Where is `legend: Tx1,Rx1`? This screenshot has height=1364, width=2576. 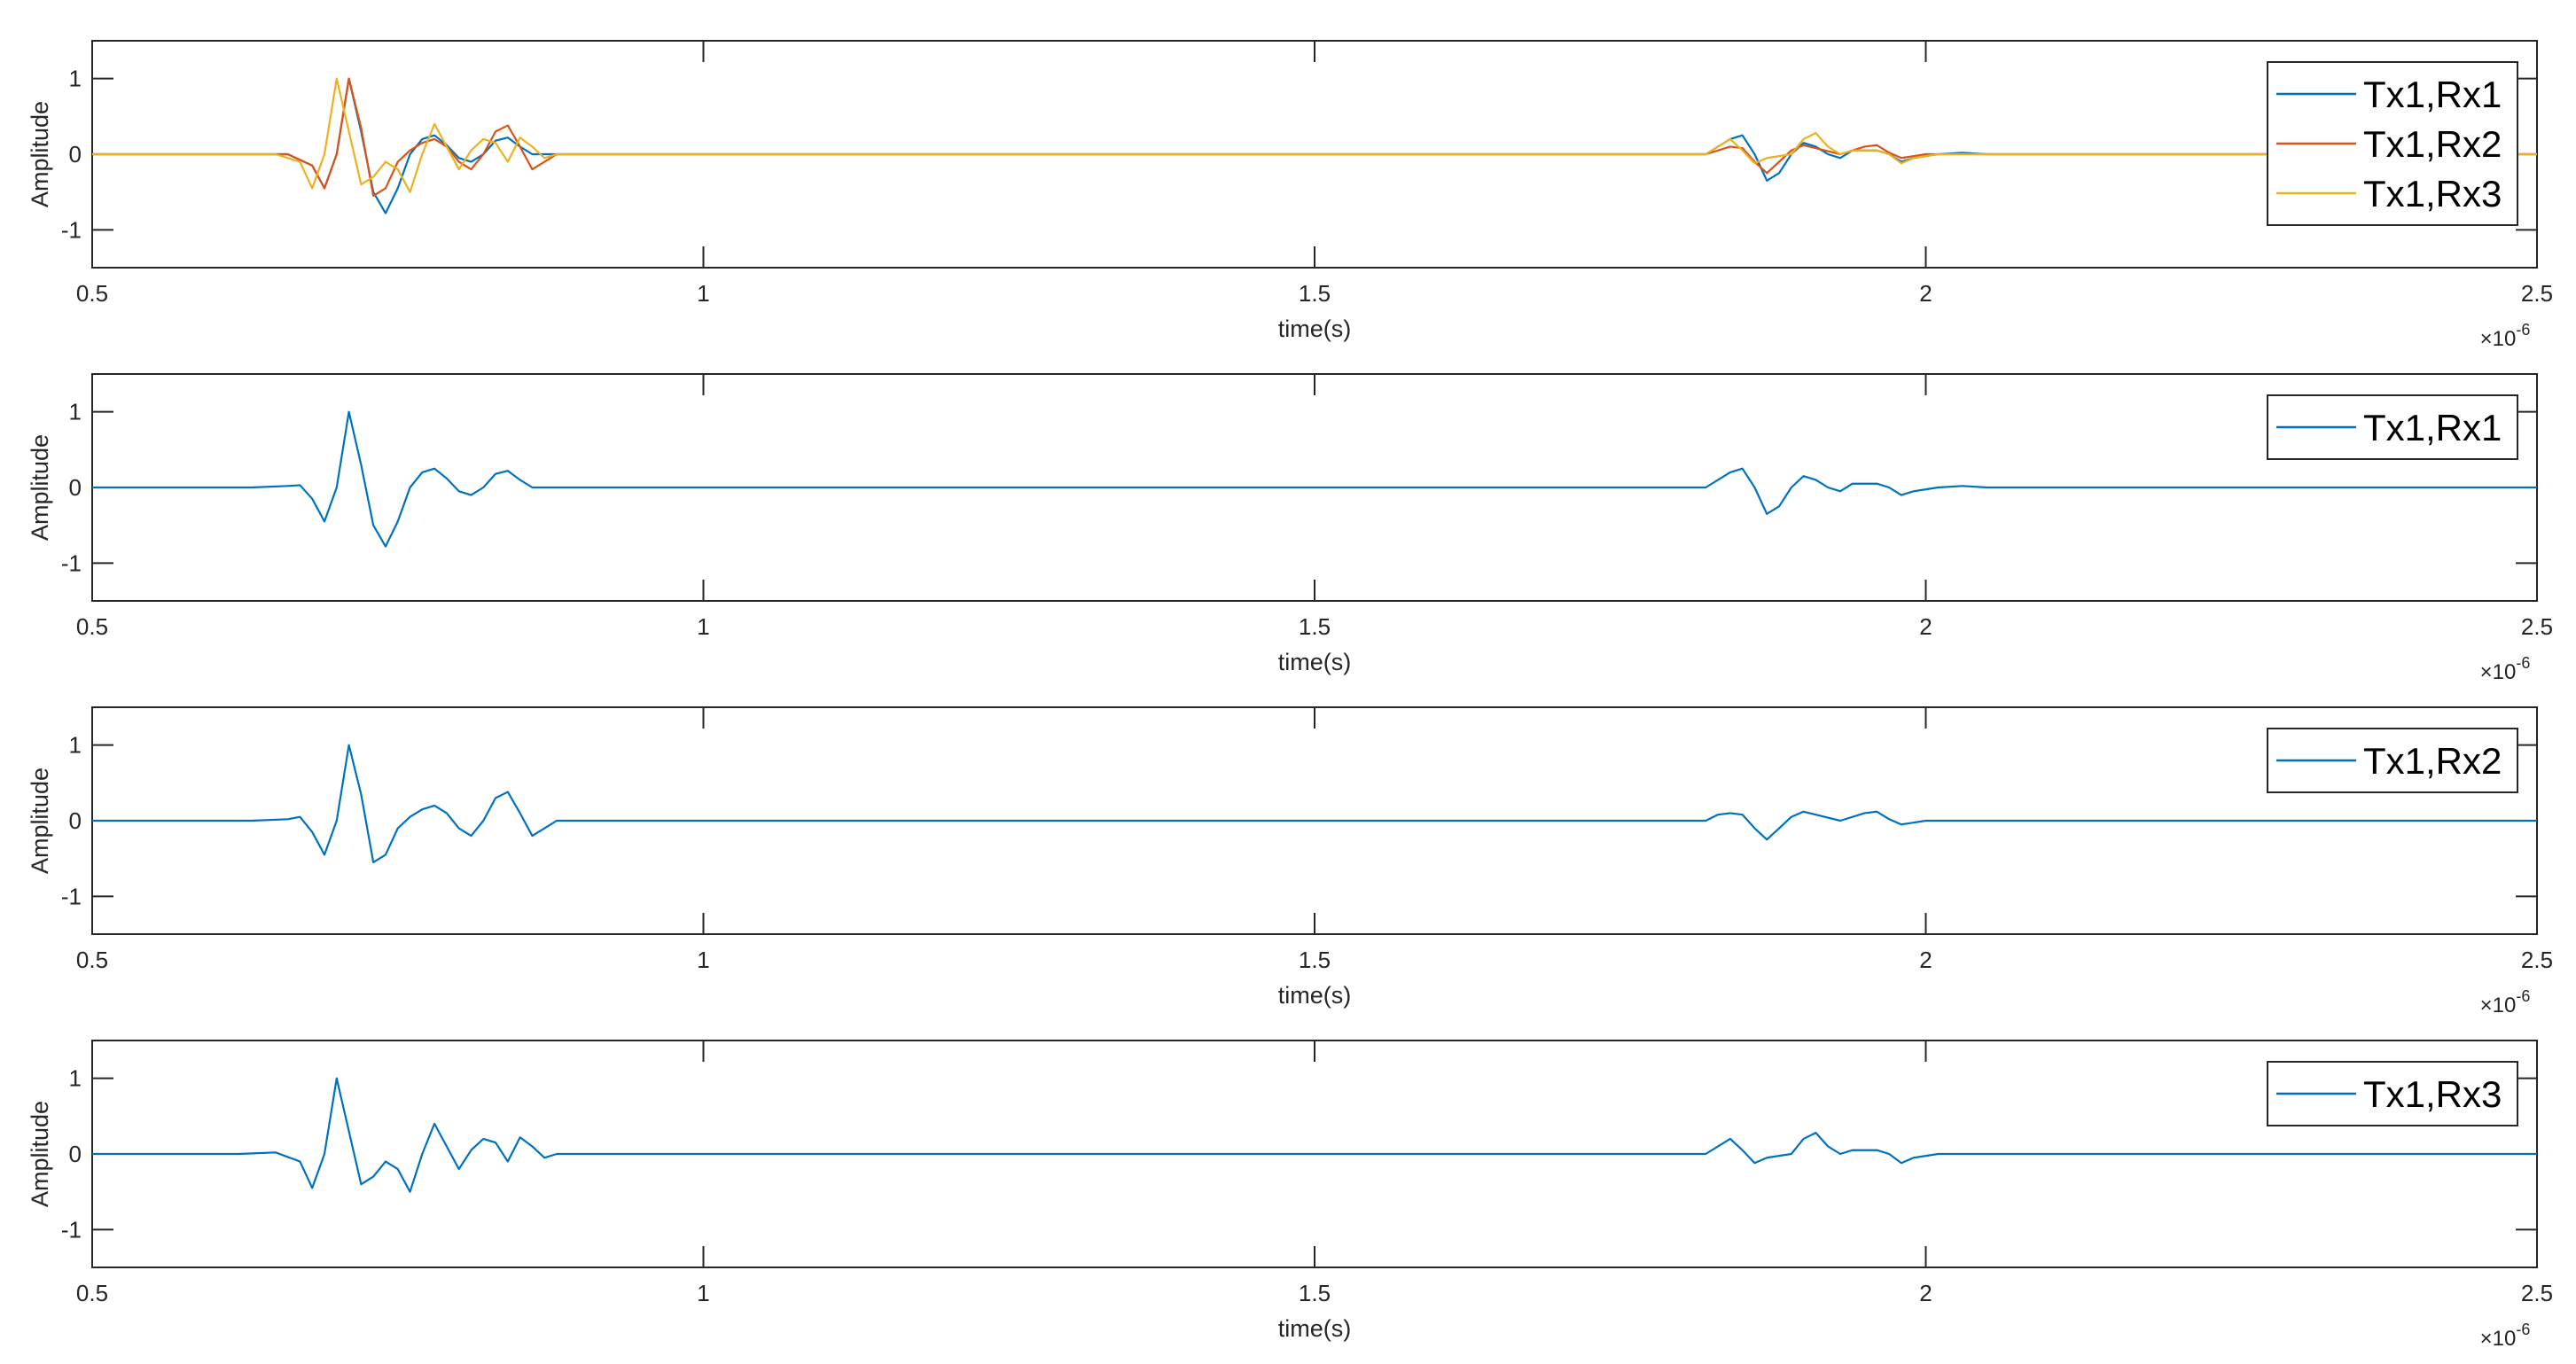
legend: Tx1,Rx1 is located at coordinates (2392, 427).